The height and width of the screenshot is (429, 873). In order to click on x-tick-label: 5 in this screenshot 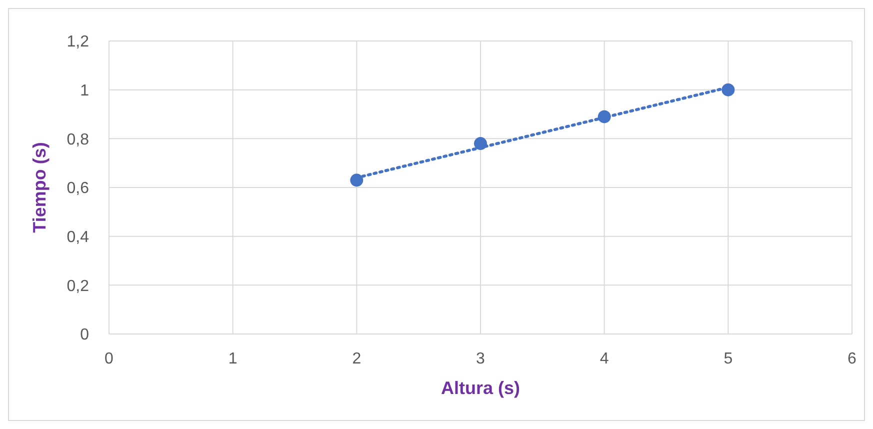, I will do `click(728, 359)`.